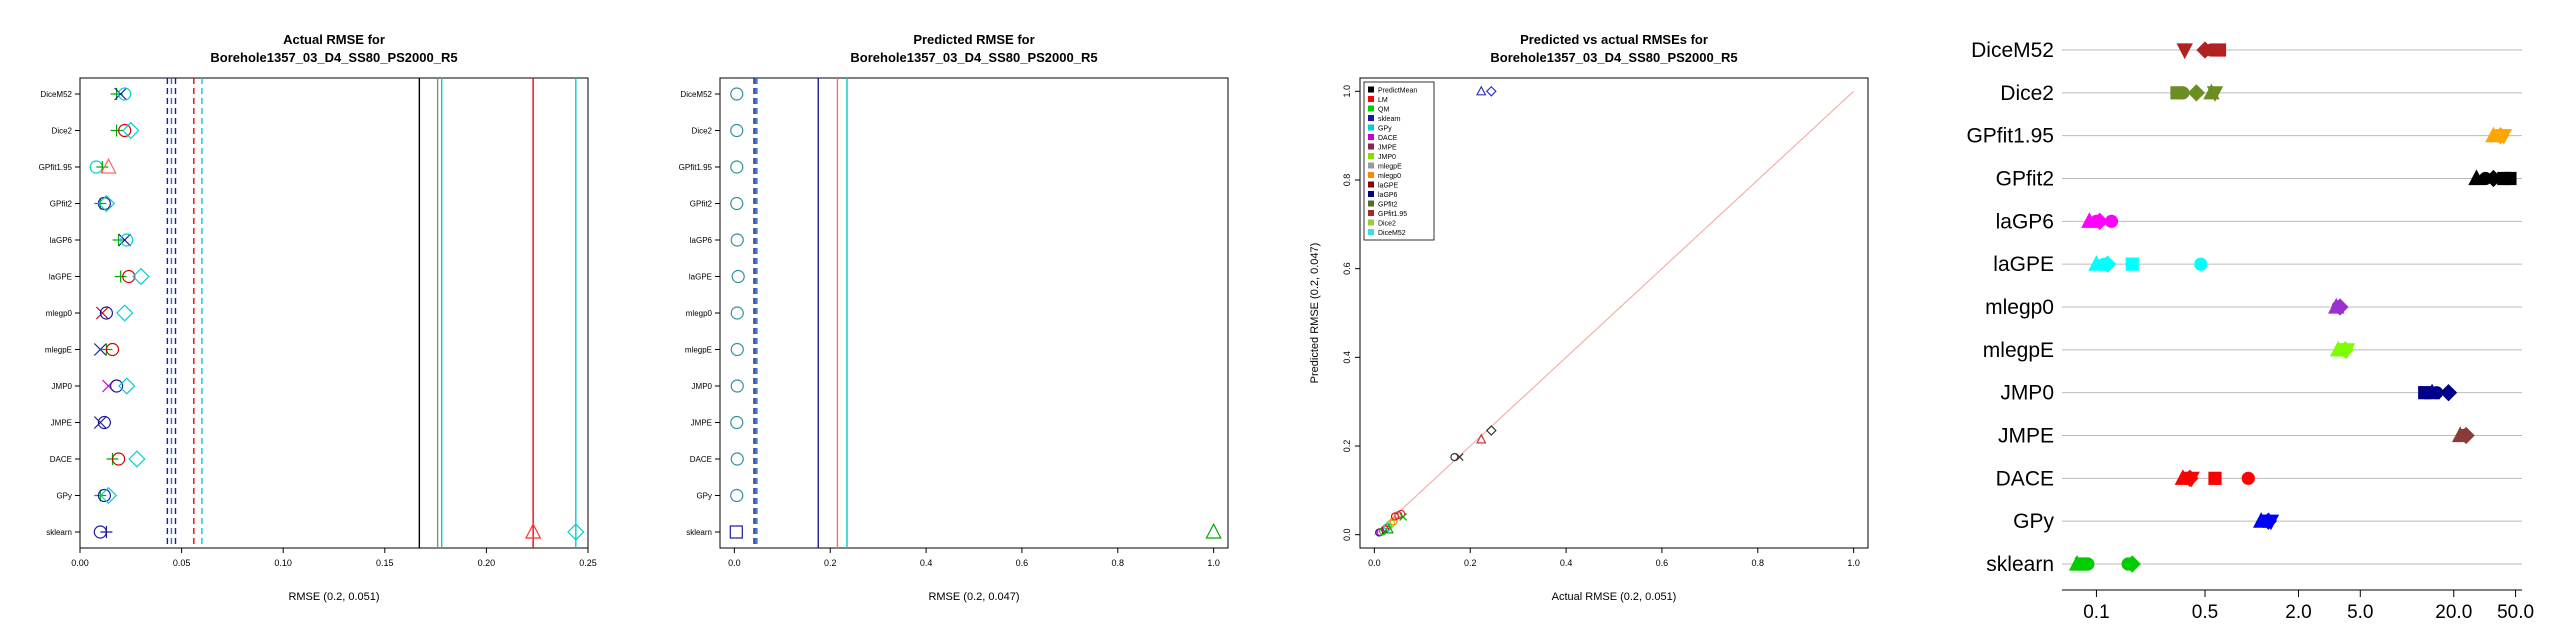 The image size is (2560, 640). I want to click on legend-label: mlegp0, so click(1389, 176).